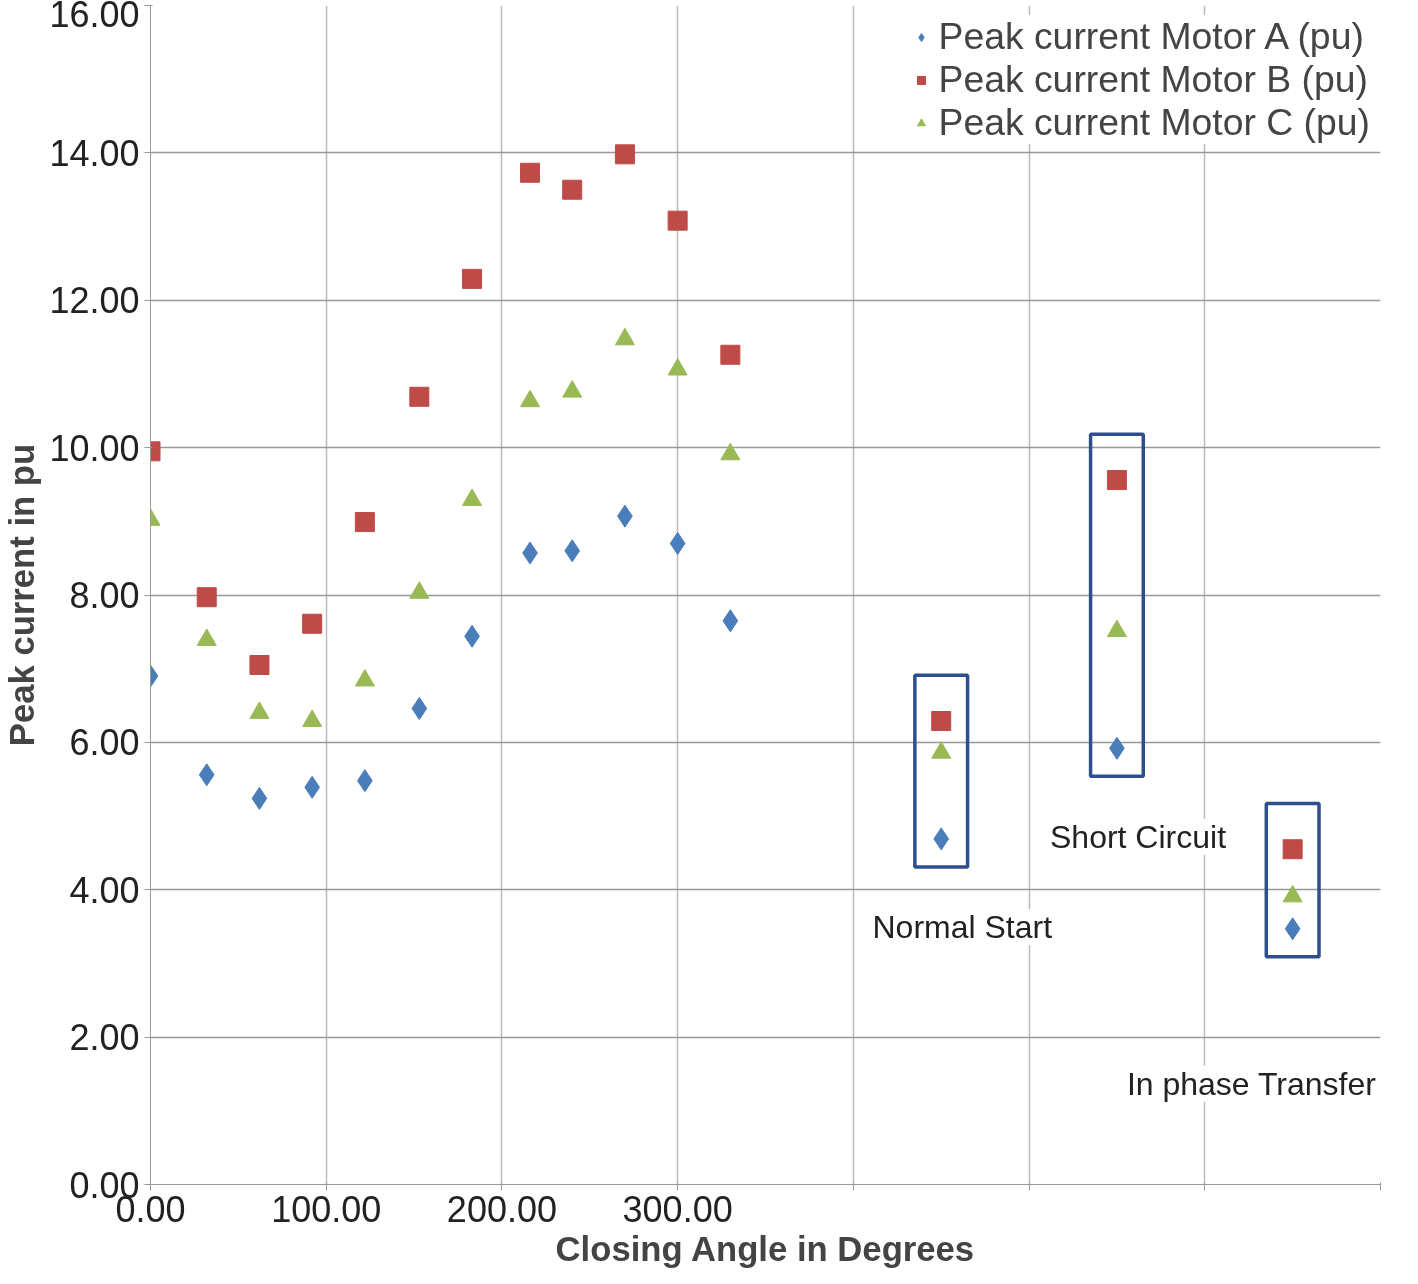  Describe the element at coordinates (104, 890) in the screenshot. I see `y-tick-label: 4.00` at that location.